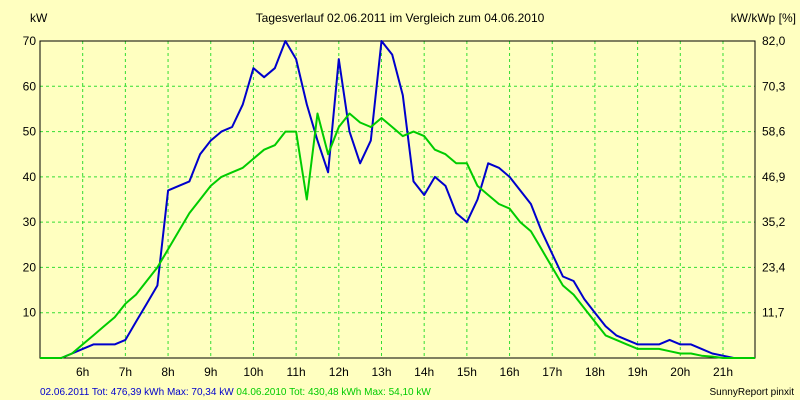  I want to click on y-tick-label-right: 46,9, so click(774, 177).